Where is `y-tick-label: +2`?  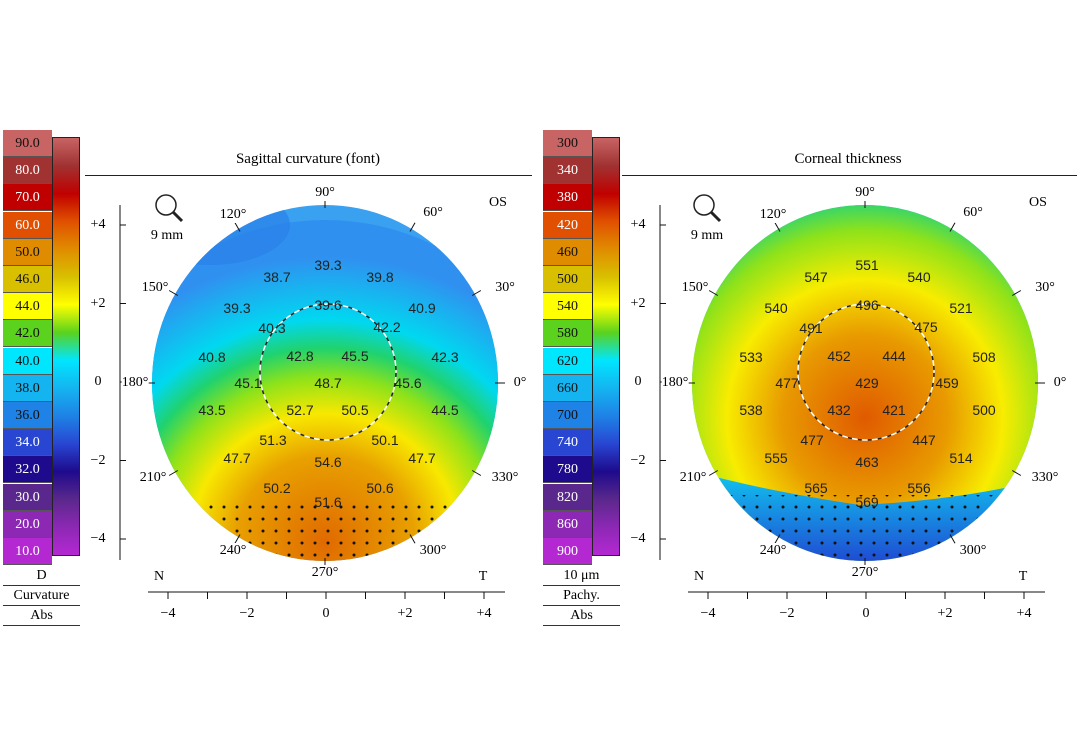 y-tick-label: +2 is located at coordinates (638, 303).